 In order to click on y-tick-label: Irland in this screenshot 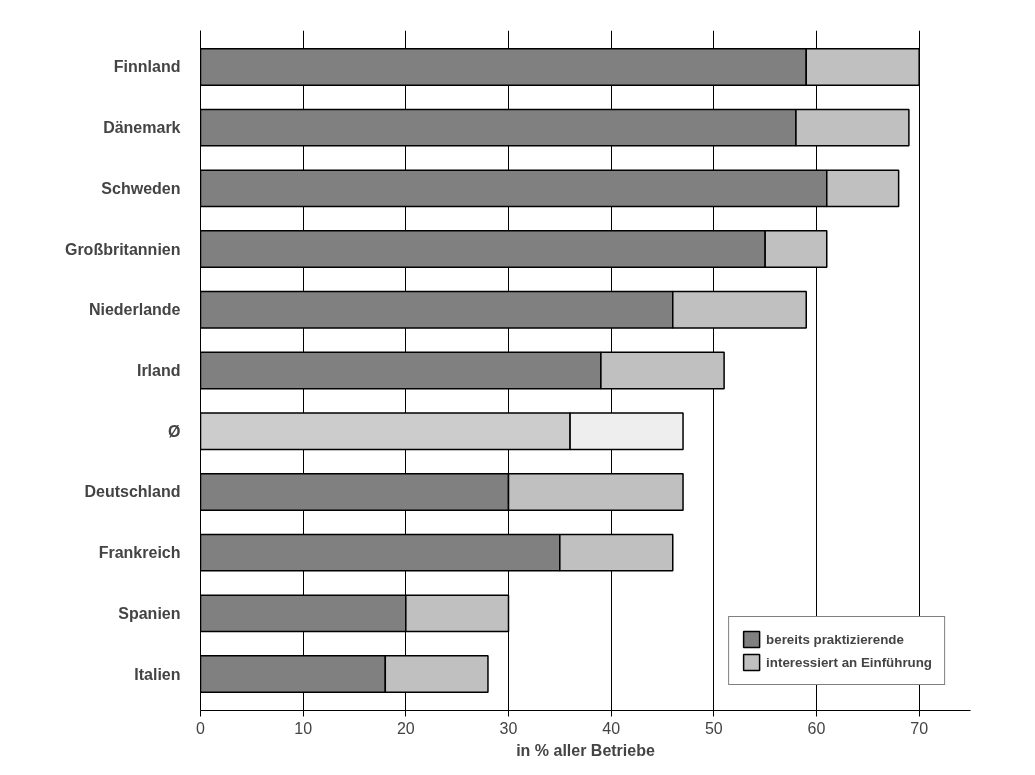, I will do `click(158, 370)`.